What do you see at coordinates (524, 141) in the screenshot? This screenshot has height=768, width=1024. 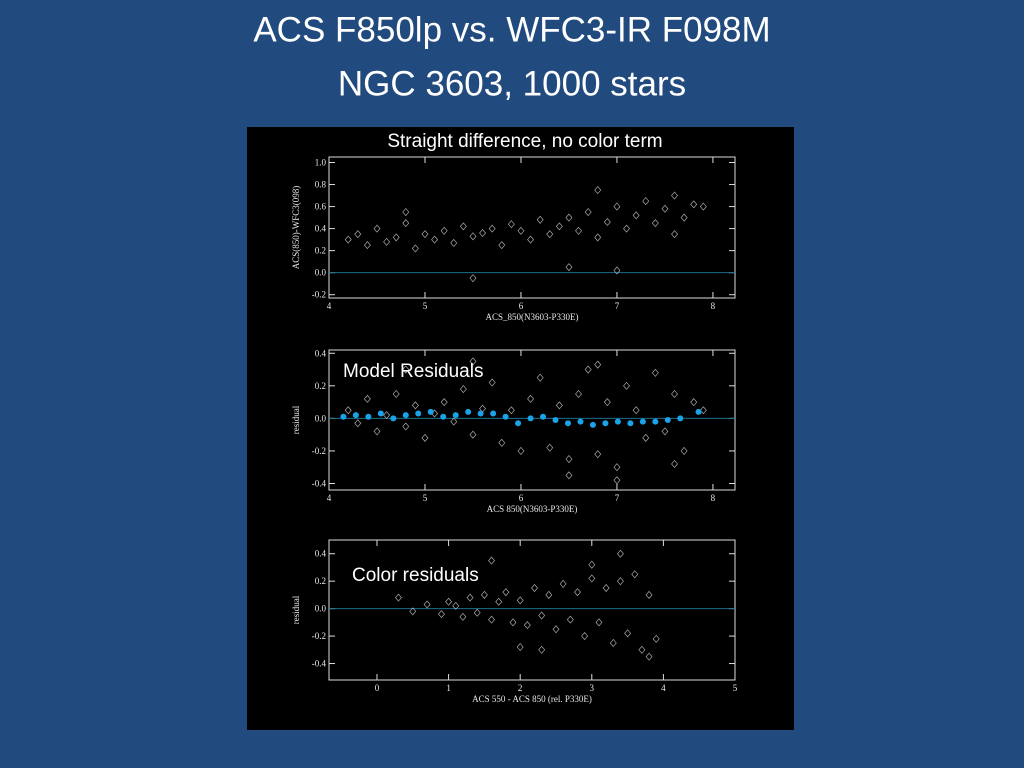 I see `chart-title: Straight difference, no color term` at bounding box center [524, 141].